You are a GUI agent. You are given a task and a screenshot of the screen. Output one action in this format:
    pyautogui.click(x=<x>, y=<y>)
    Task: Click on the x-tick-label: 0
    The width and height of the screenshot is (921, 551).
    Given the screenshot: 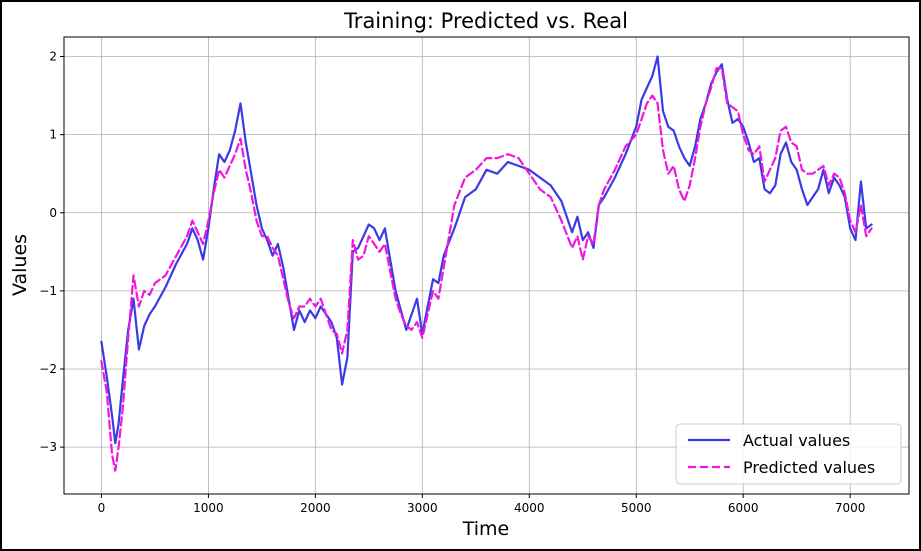 What is the action you would take?
    pyautogui.click(x=102, y=508)
    